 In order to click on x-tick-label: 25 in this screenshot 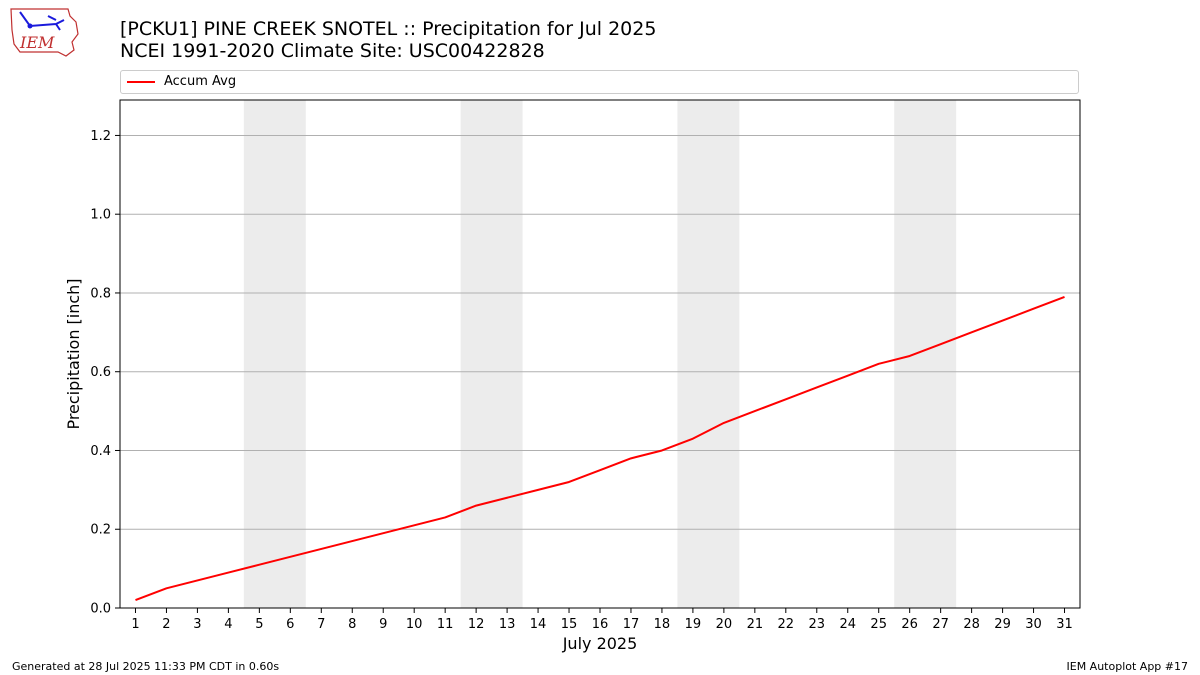, I will do `click(878, 624)`.